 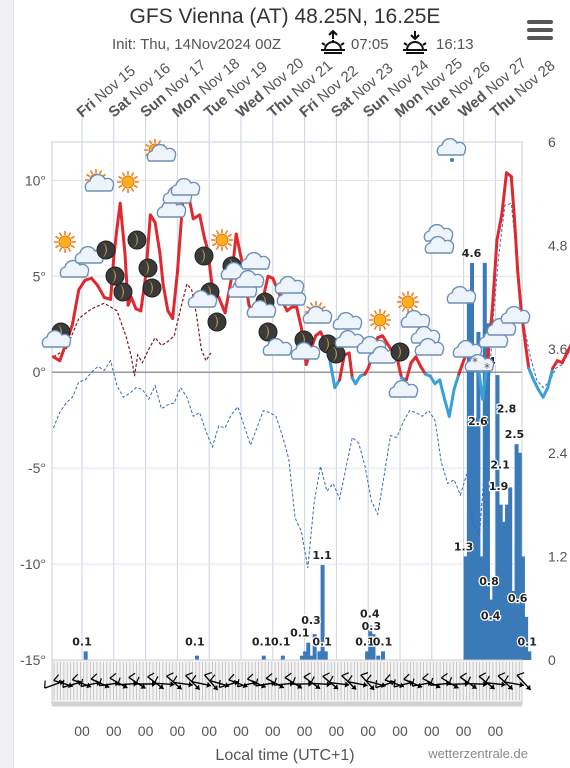 What do you see at coordinates (552, 142) in the screenshot?
I see `y-right-tick-label: 6` at bounding box center [552, 142].